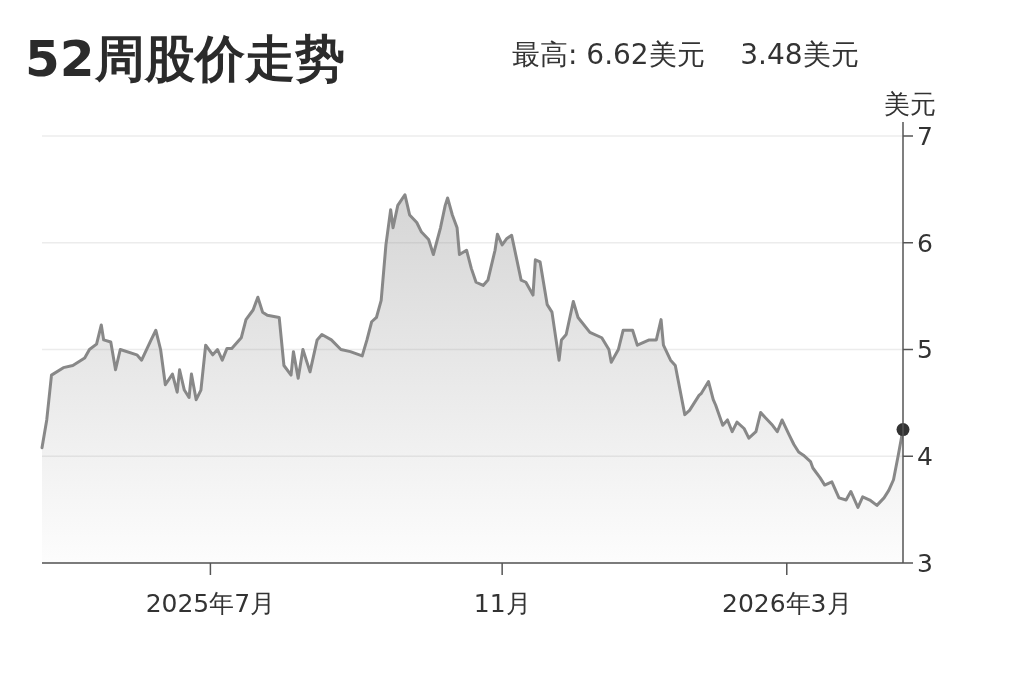 The width and height of the screenshot is (1023, 682). Describe the element at coordinates (185, 59) in the screenshot. I see `chart-title: 52周股价走势` at that location.